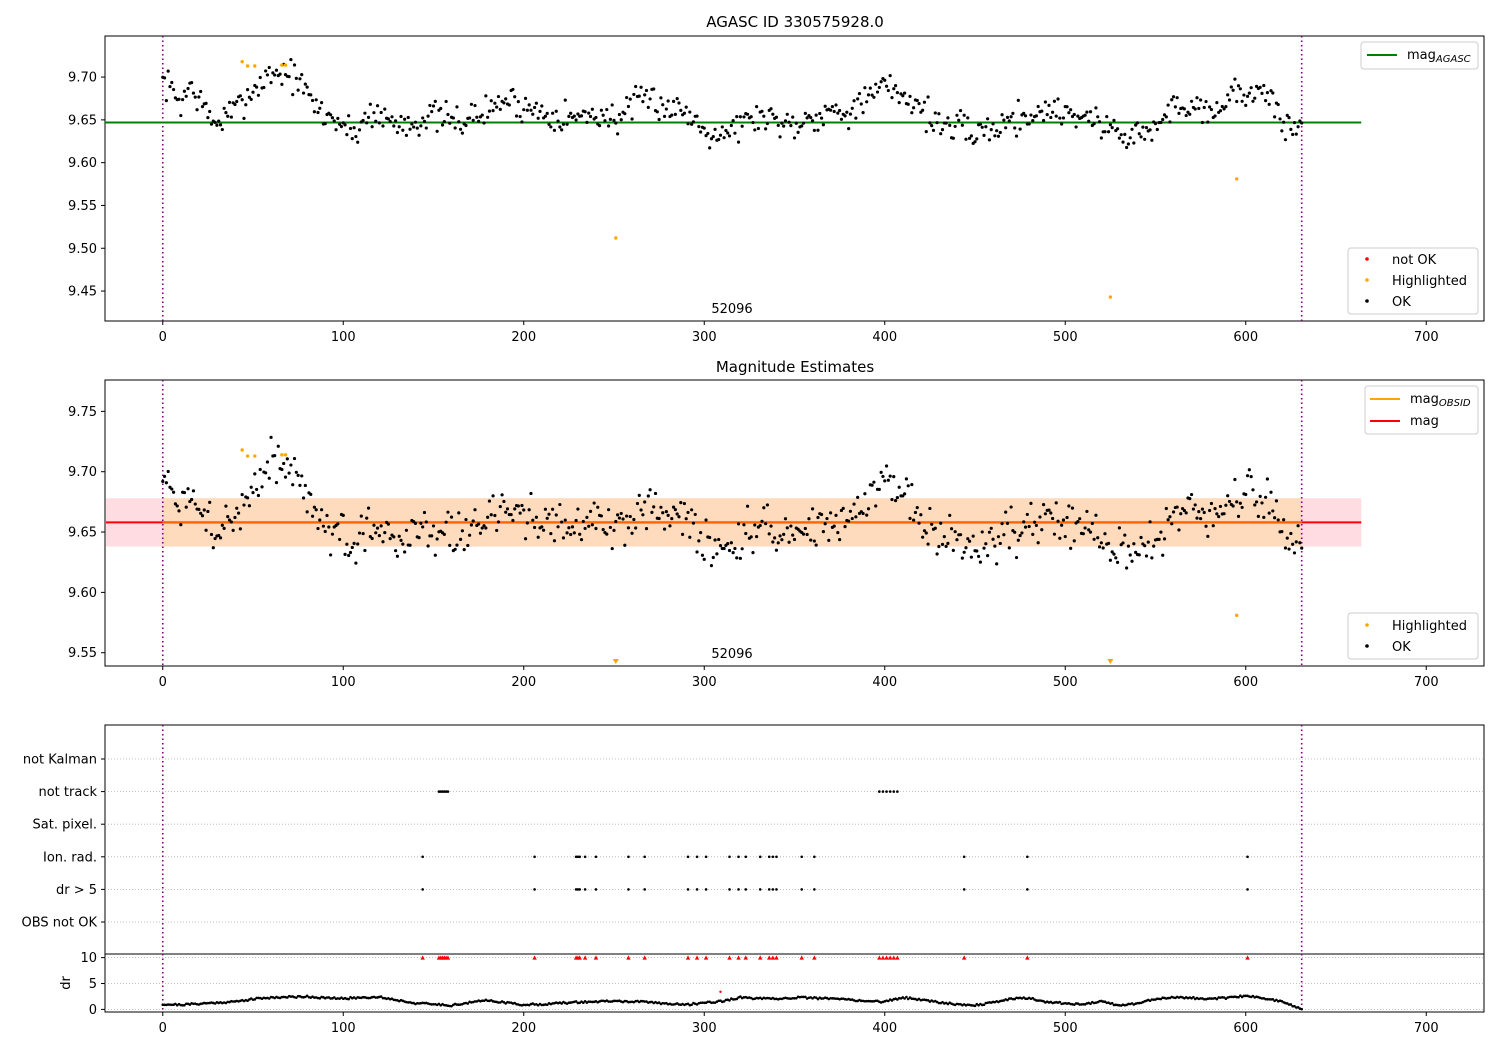 The height and width of the screenshot is (1050, 1500). Describe the element at coordinates (82, 412) in the screenshot. I see `y-tick-label: 9.75` at that location.